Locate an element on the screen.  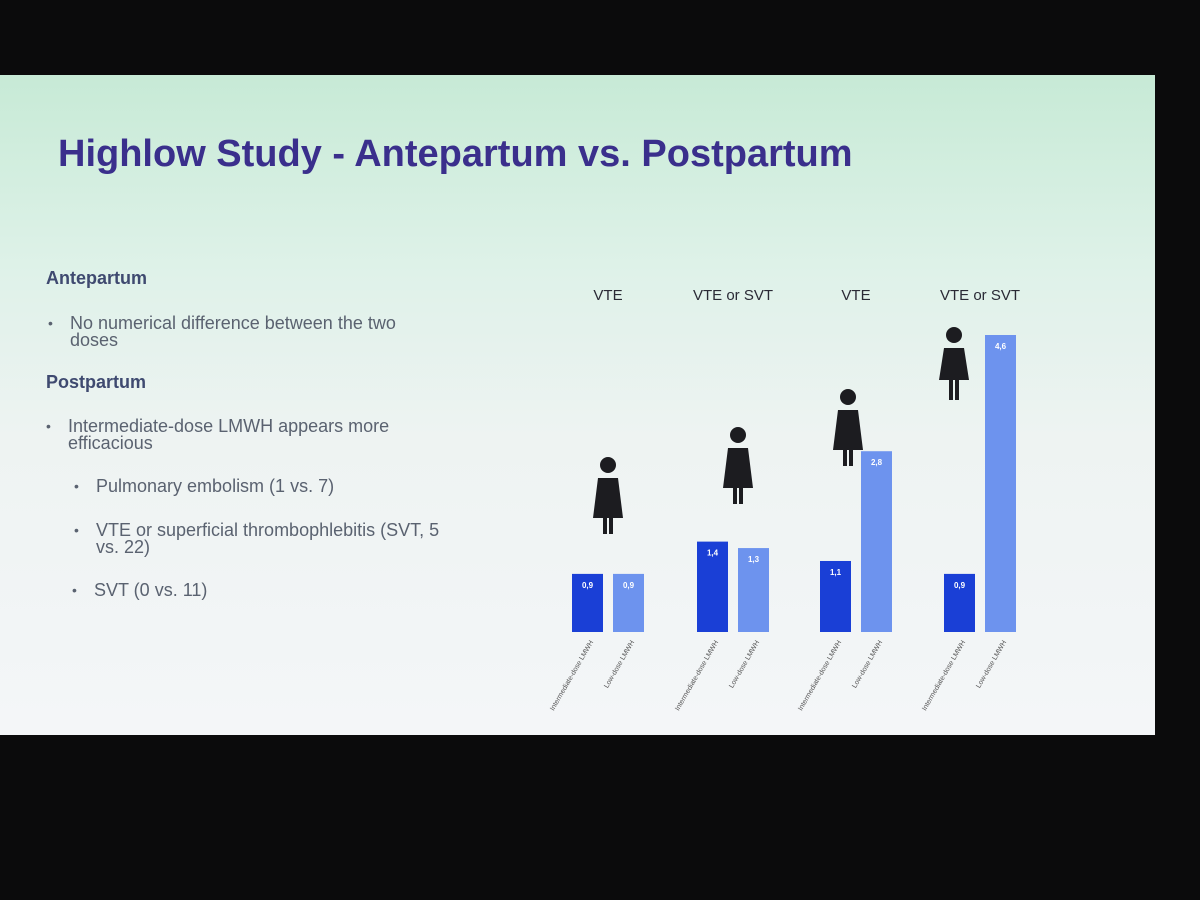
icons is located at coordinates (781, 430).